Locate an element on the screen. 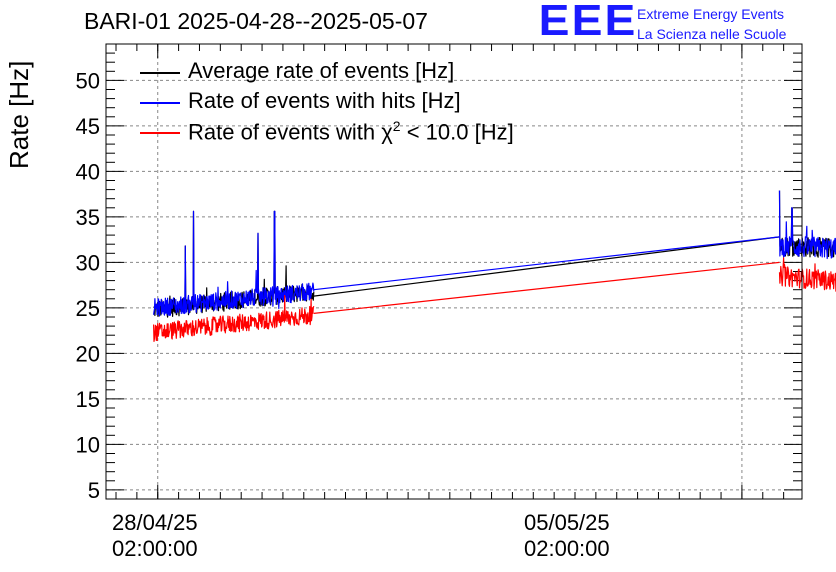 The image size is (836, 572). legend-swatch-hits is located at coordinates (160, 103).